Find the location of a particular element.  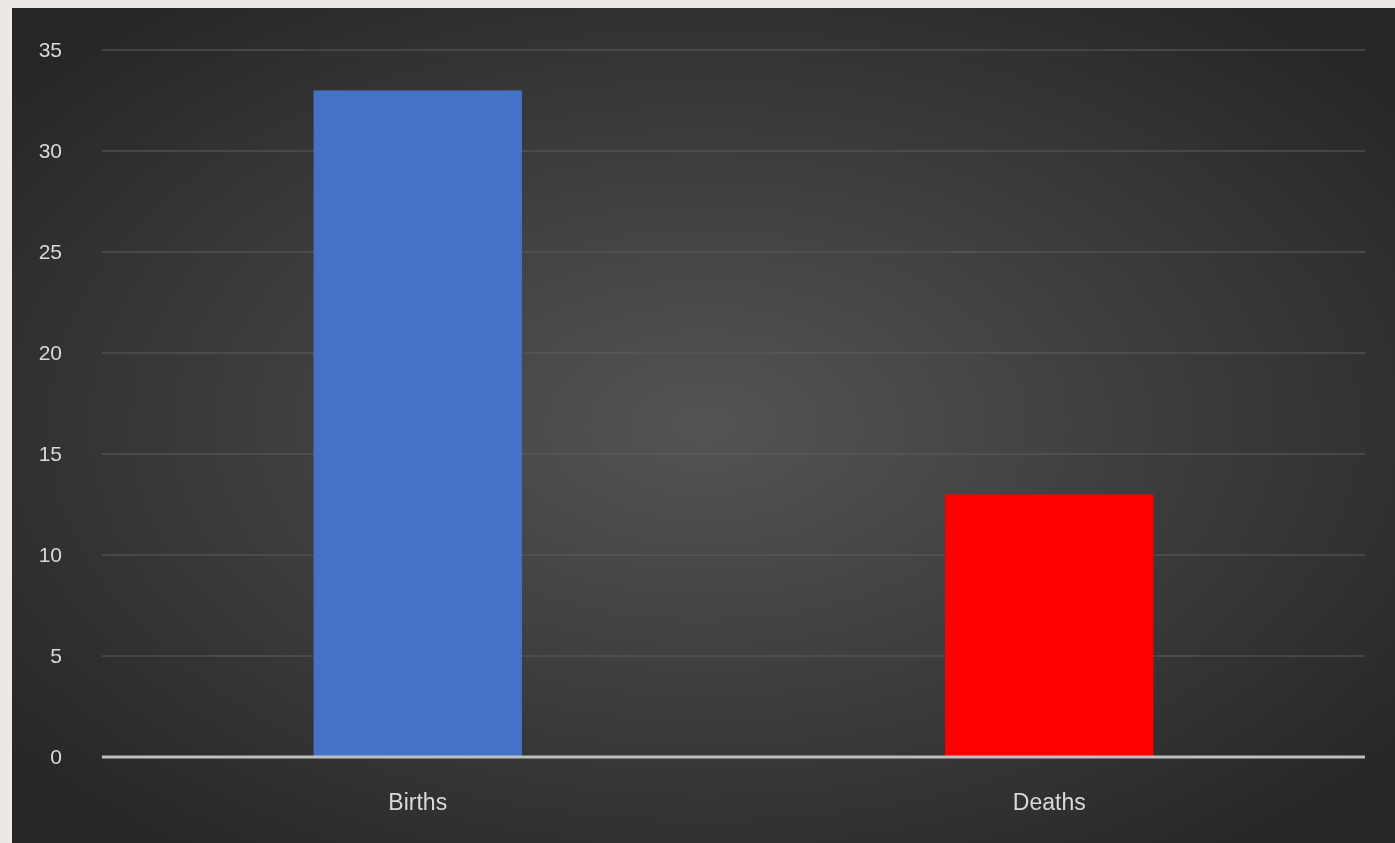

y-tick-label: 10 is located at coordinates (50, 555).